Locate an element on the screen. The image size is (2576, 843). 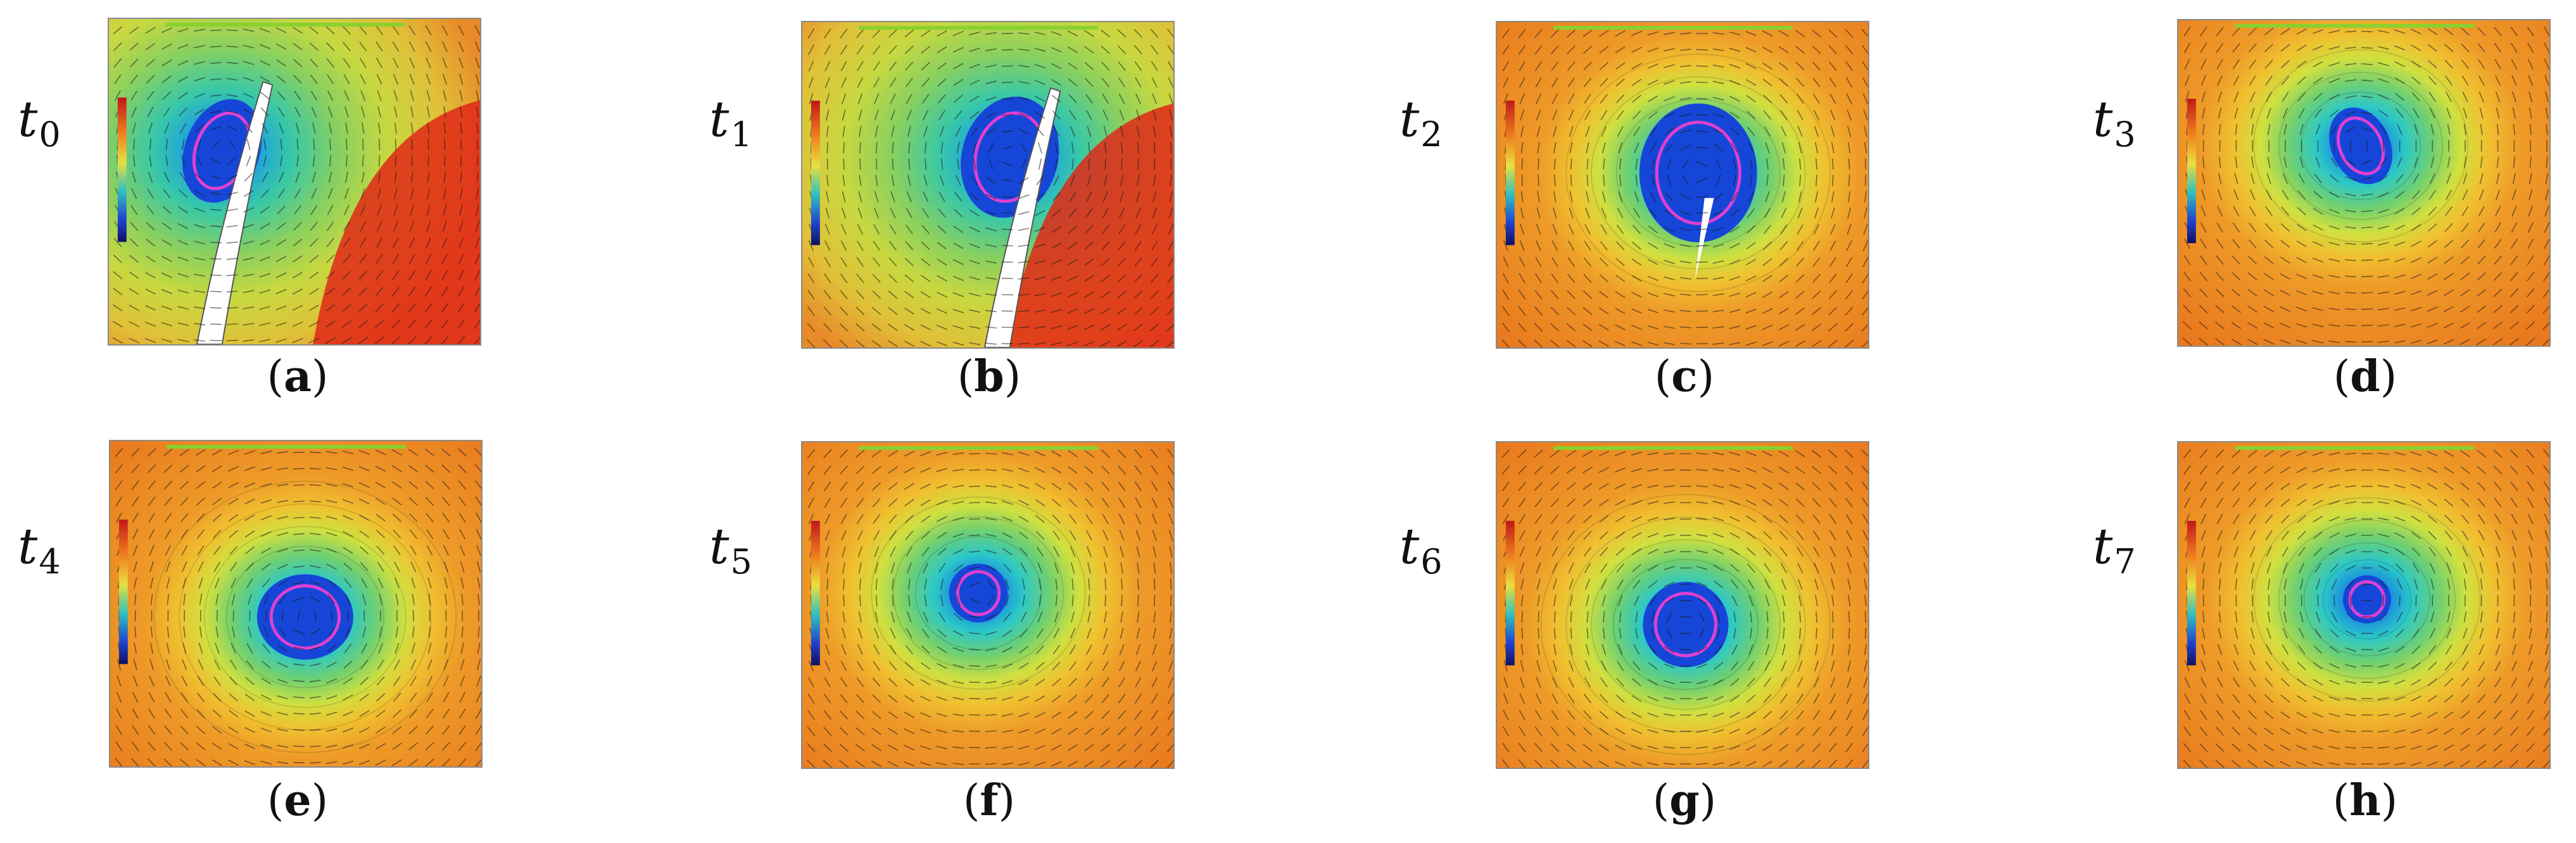
caption-a: (a) is located at coordinates (298, 376).